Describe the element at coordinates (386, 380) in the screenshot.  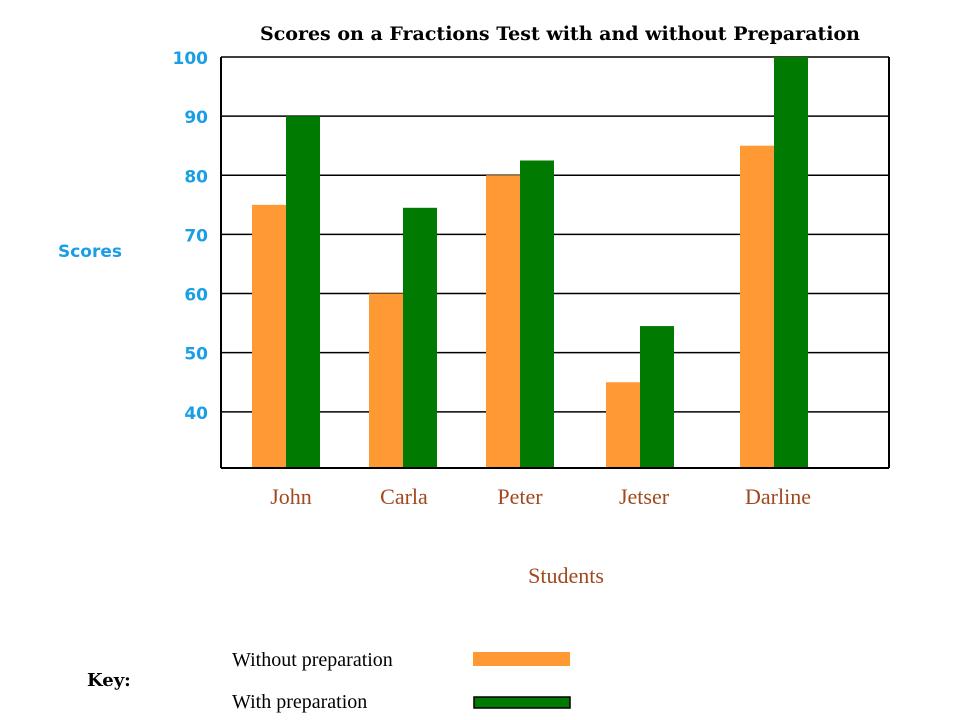
I see `bar-without-carla` at that location.